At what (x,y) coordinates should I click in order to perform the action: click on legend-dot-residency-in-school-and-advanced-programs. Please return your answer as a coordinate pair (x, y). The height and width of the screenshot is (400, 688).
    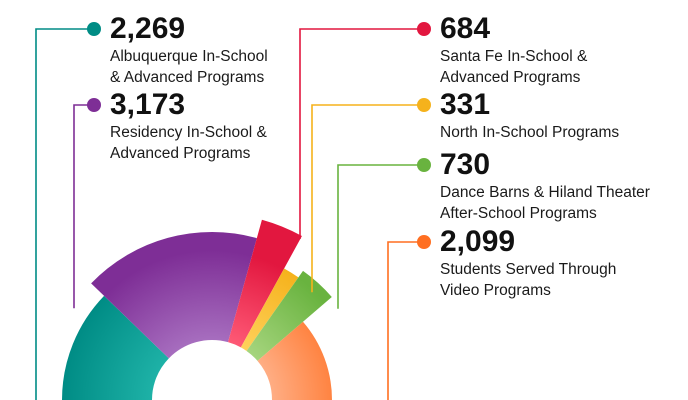
    Looking at the image, I should click on (94, 105).